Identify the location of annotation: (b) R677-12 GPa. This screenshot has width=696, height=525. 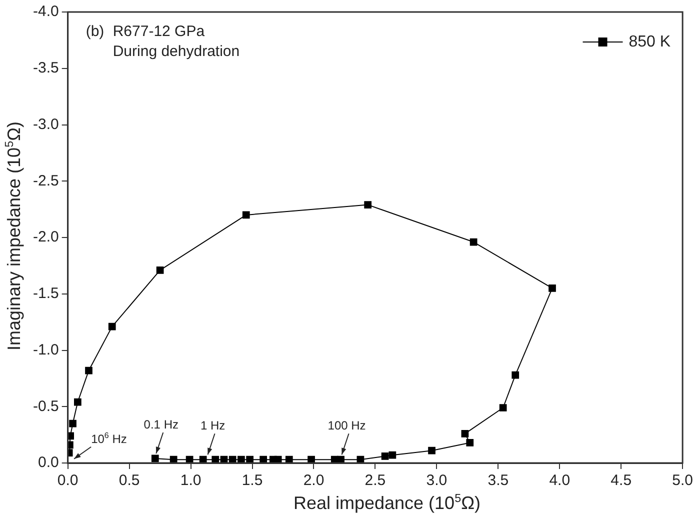
(146, 31).